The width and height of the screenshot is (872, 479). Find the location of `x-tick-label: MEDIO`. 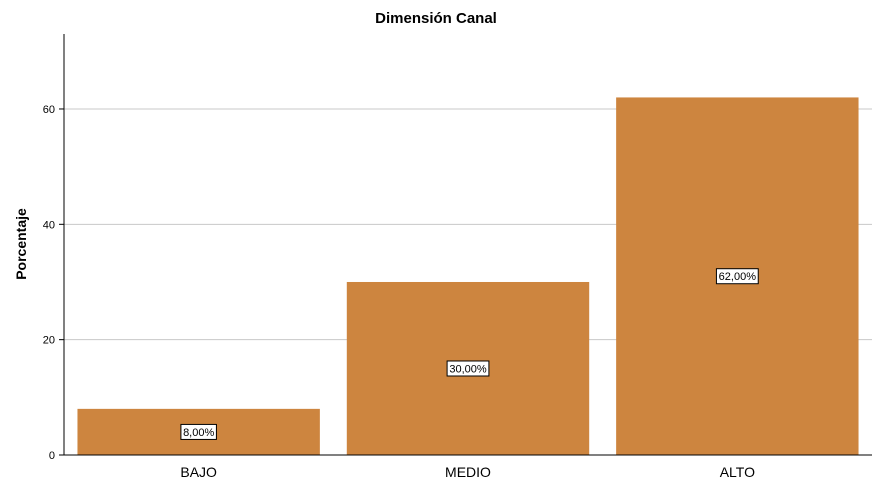

x-tick-label: MEDIO is located at coordinates (468, 471).